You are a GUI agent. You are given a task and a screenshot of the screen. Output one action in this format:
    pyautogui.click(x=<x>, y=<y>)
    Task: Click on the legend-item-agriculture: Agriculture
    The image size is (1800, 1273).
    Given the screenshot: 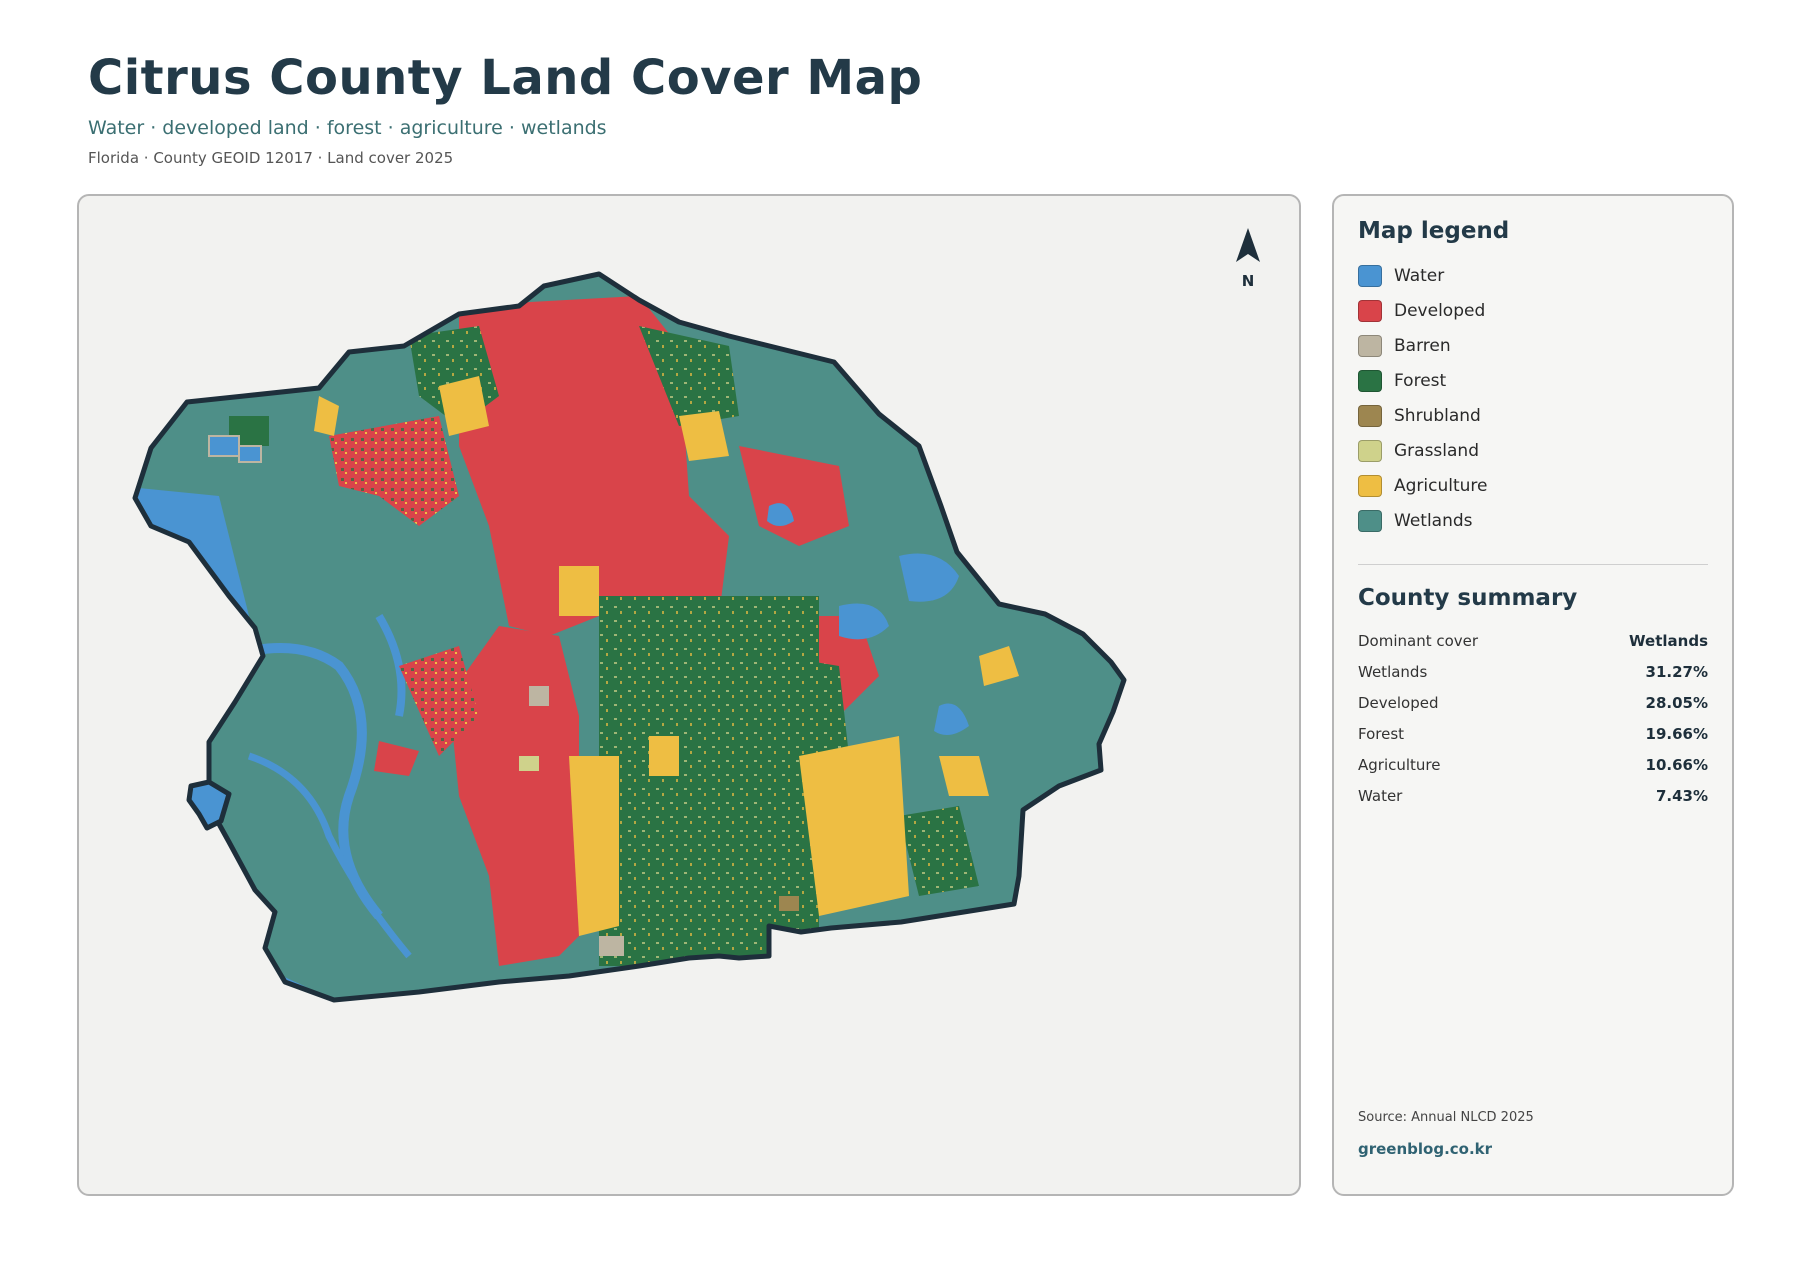 What is the action you would take?
    pyautogui.click(x=1533, y=485)
    